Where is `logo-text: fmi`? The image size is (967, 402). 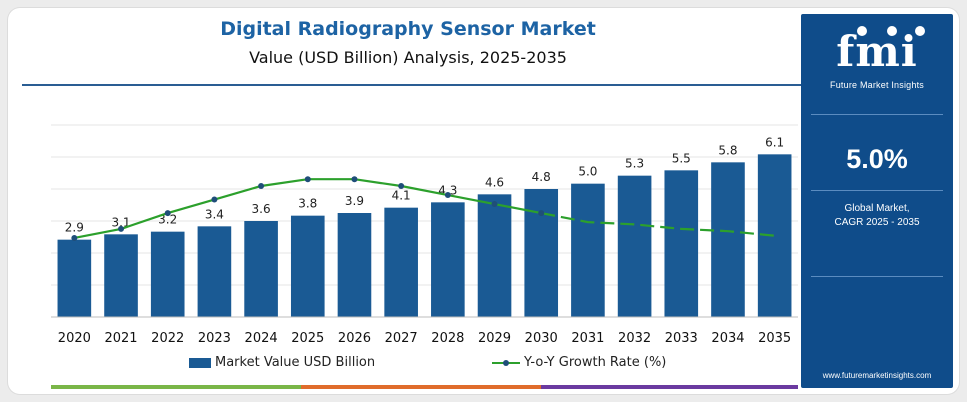
logo-text: fmi is located at coordinates (877, 51).